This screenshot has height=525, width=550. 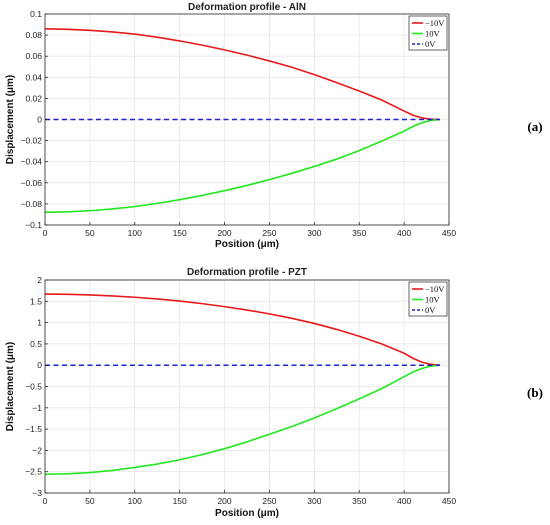 I want to click on chart-title: Deformation profile - AlN, so click(x=247, y=7).